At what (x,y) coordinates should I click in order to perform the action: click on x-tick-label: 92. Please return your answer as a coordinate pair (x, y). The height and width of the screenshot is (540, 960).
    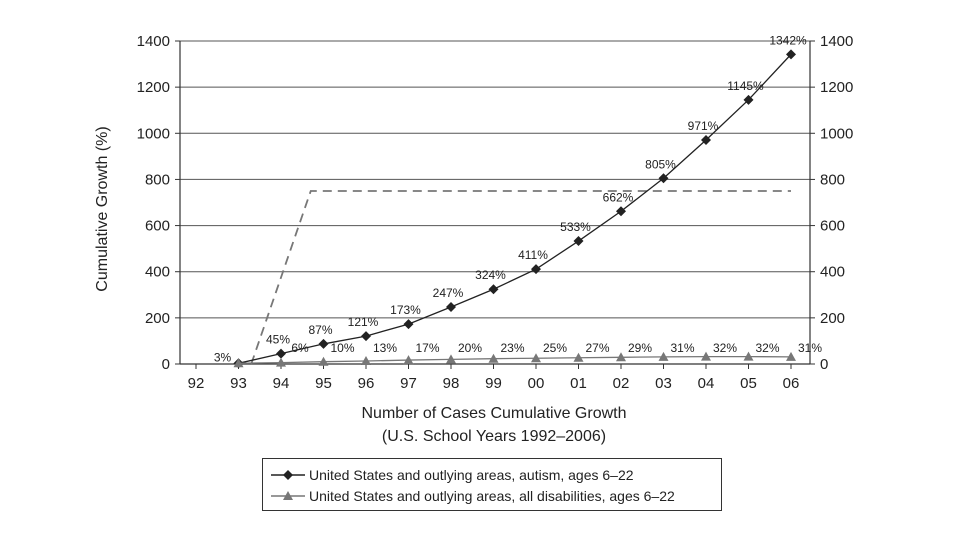
    Looking at the image, I should click on (196, 383).